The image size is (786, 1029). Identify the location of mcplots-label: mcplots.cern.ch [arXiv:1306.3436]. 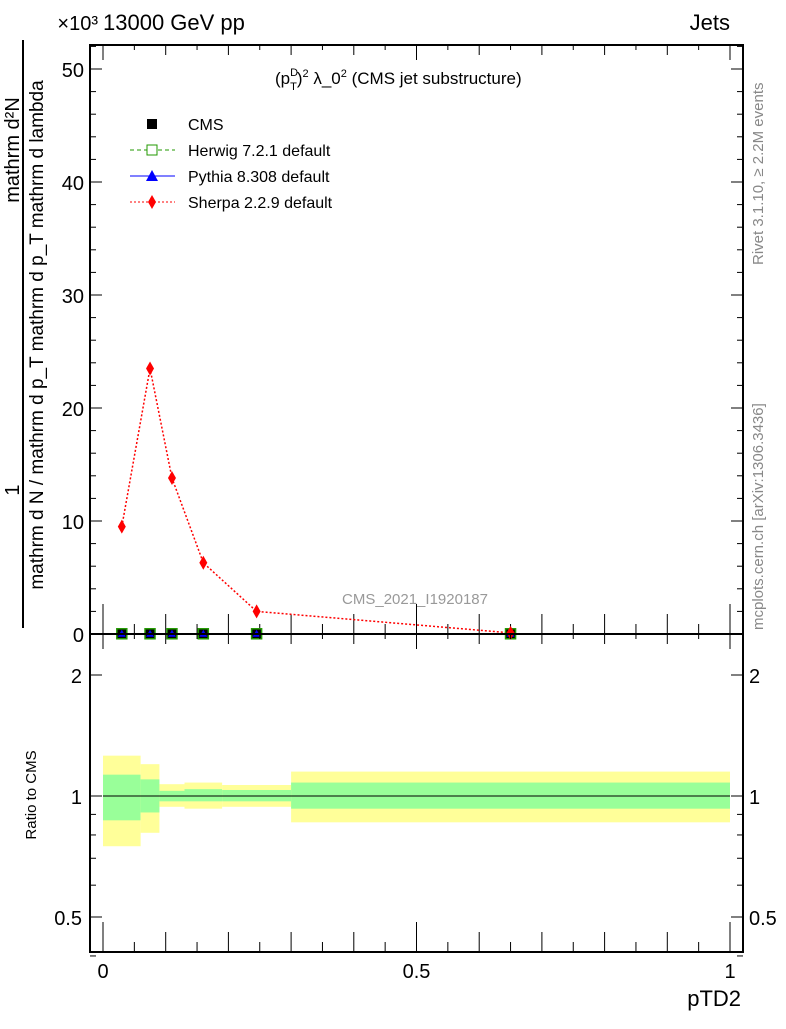
(758, 516).